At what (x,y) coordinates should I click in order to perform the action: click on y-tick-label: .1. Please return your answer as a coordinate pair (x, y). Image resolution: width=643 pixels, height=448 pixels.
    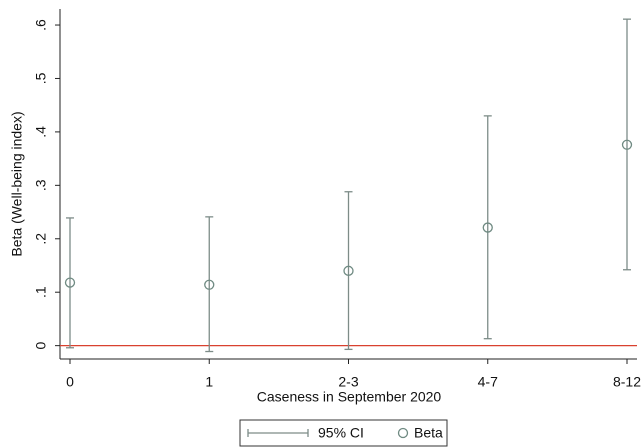
    Looking at the image, I should click on (41, 292).